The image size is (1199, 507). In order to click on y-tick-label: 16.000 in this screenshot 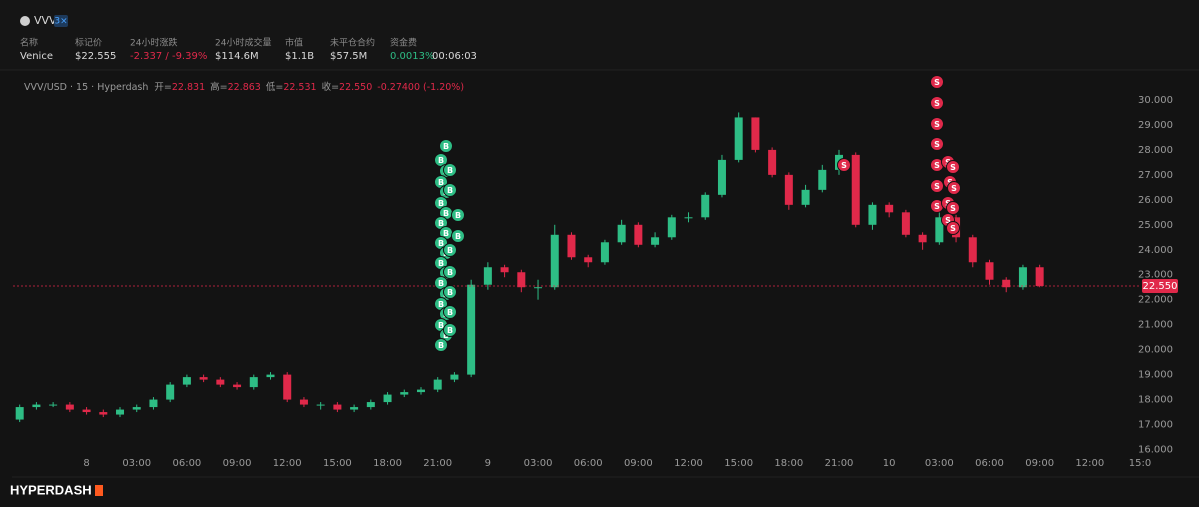, I will do `click(1155, 450)`.